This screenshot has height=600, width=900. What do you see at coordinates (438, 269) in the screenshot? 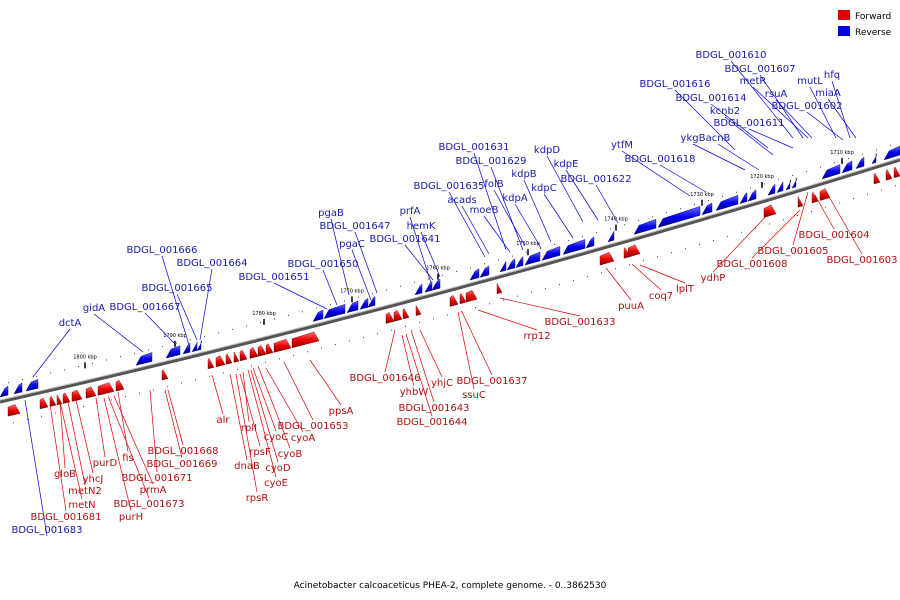
I see `tick-label: 1760 kbp` at bounding box center [438, 269].